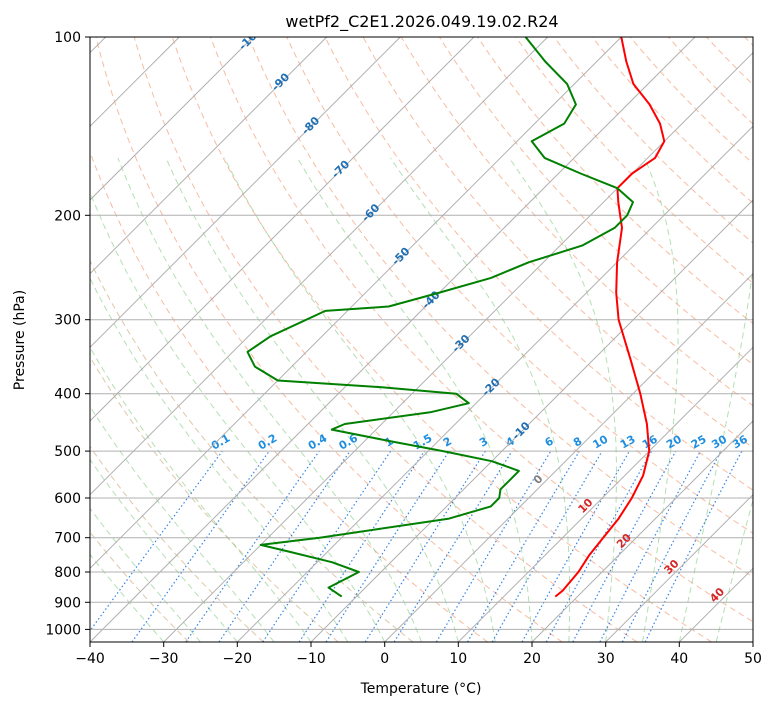  Describe the element at coordinates (90, 659) in the screenshot. I see `x-tick-label: −40` at that location.